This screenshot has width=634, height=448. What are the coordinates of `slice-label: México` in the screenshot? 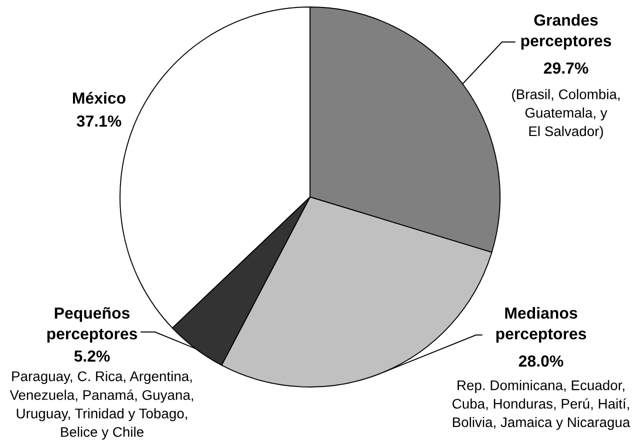 It's located at (99, 98).